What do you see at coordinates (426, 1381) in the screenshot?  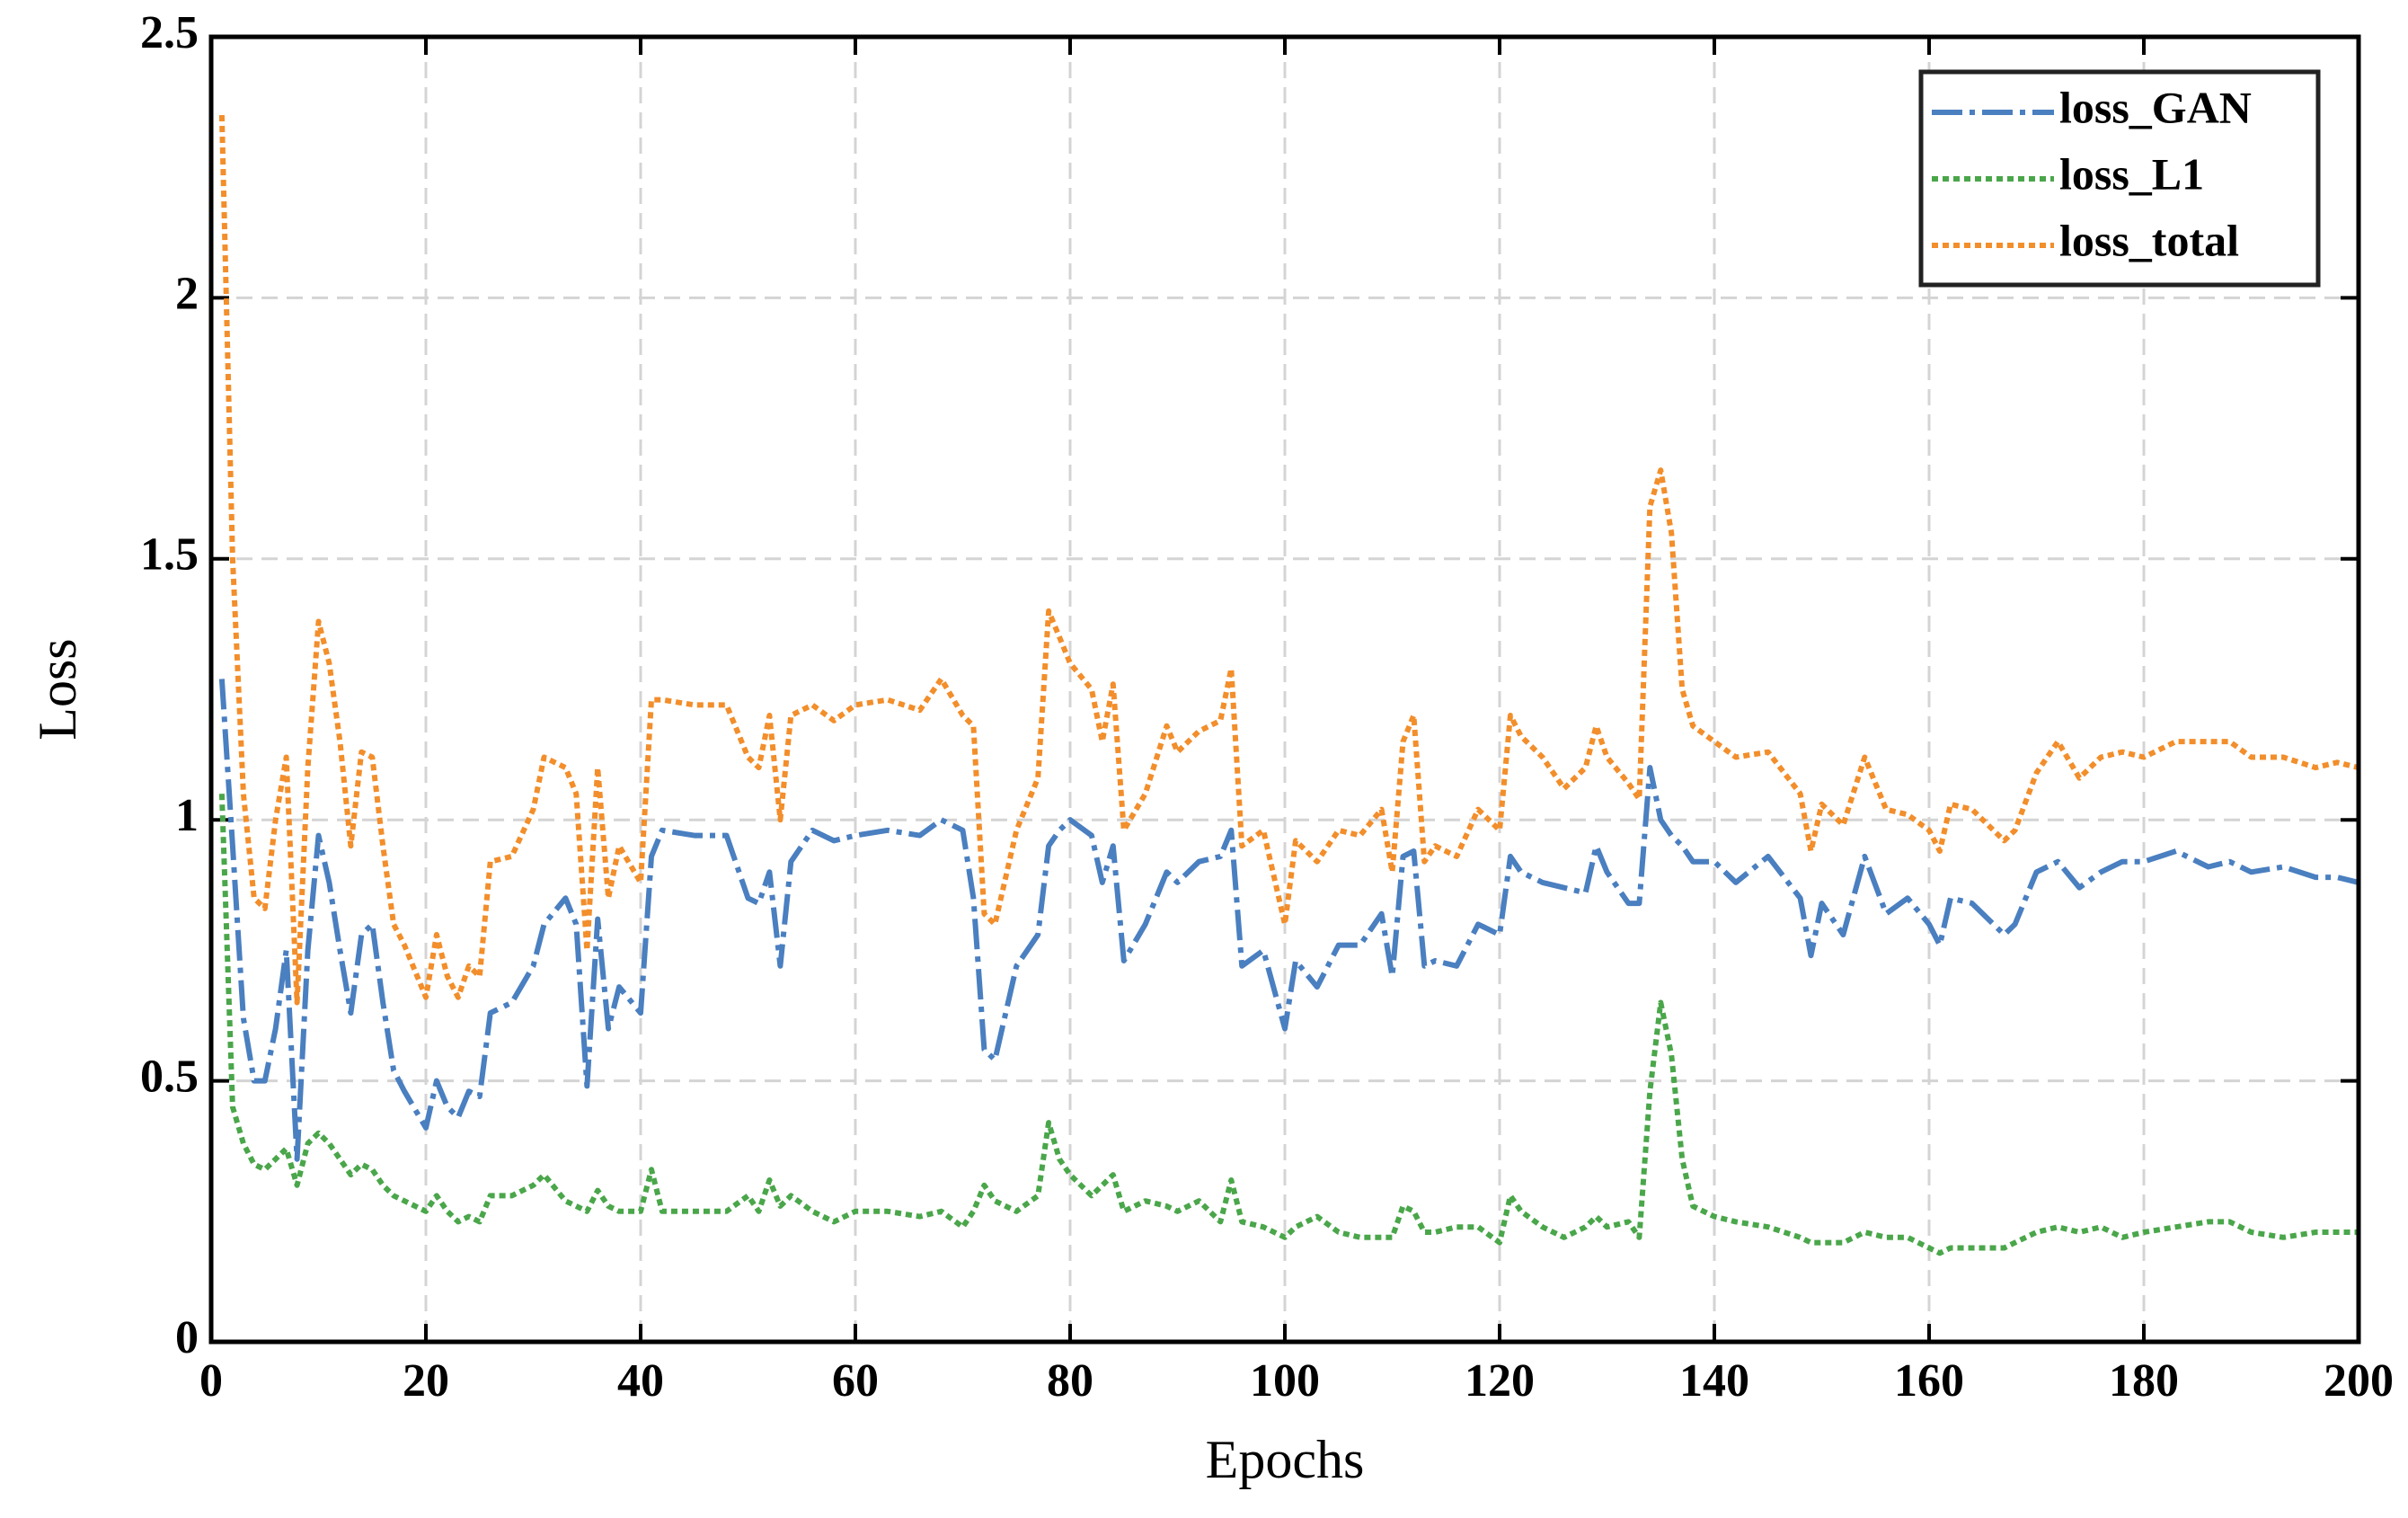 I see `x-tick-label: 20` at bounding box center [426, 1381].